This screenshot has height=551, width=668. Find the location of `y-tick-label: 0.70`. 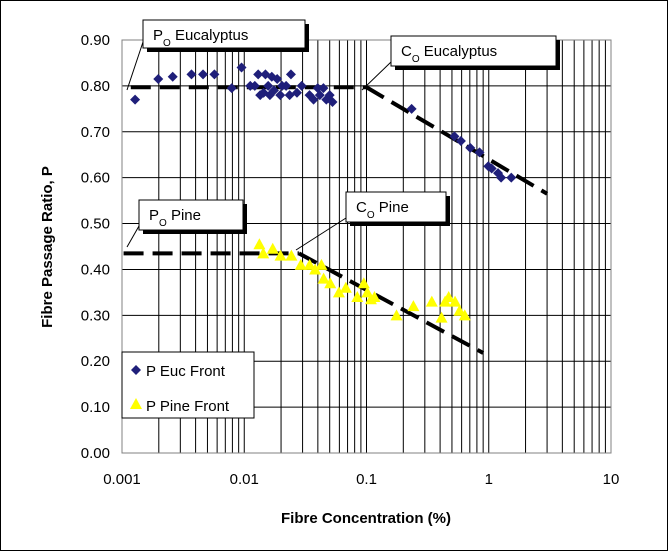

y-tick-label: 0.70 is located at coordinates (95, 132).